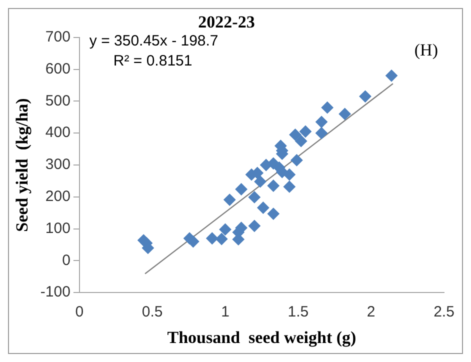 The height and width of the screenshot is (362, 471). Describe the element at coordinates (57, 37) in the screenshot. I see `y-tick-label: 700` at that location.